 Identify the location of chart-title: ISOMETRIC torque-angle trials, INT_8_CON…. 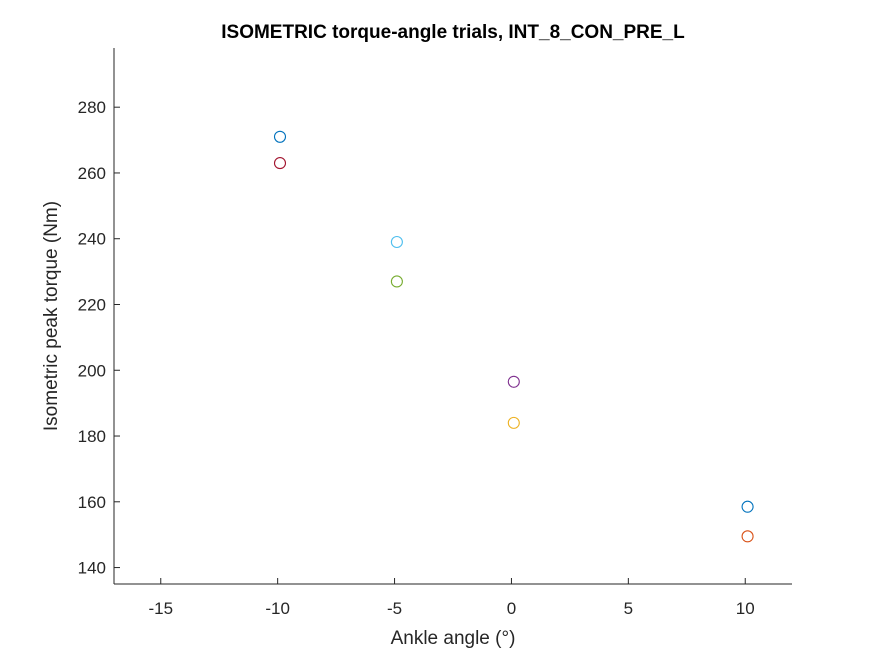
(453, 32).